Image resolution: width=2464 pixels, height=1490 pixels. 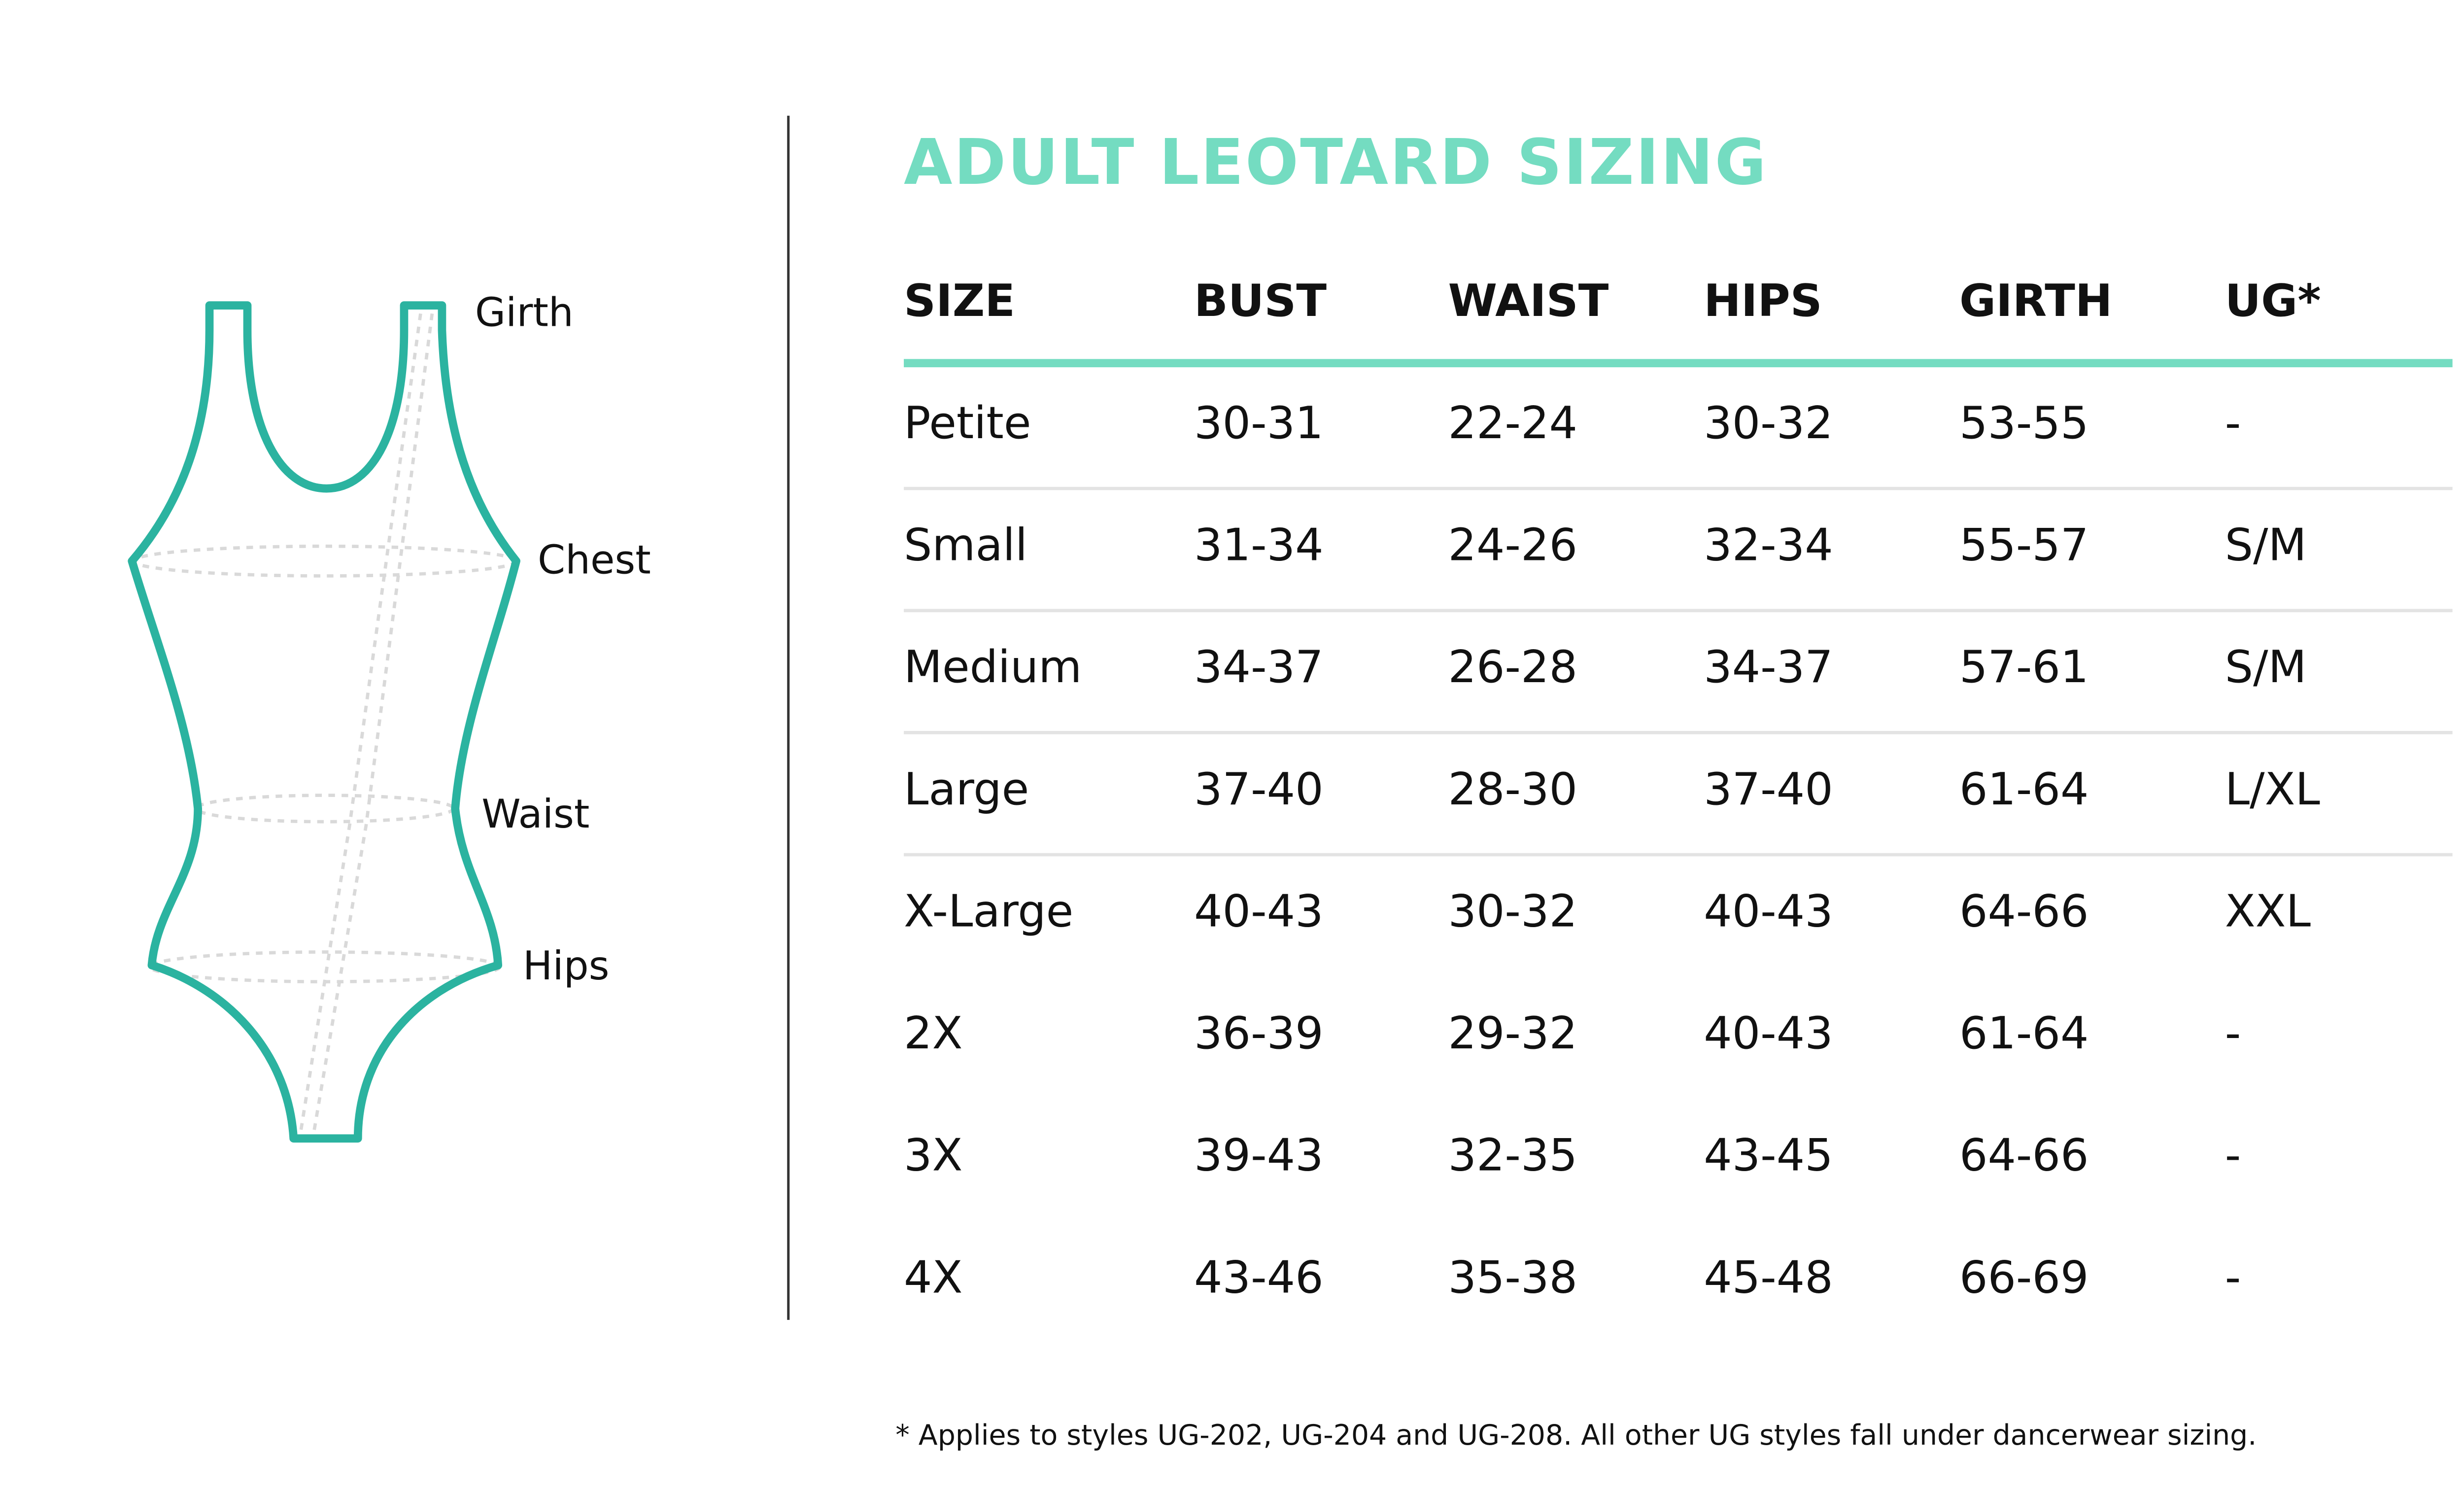 What do you see at coordinates (2024, 667) in the screenshot?
I see `table-cell: 57-61` at bounding box center [2024, 667].